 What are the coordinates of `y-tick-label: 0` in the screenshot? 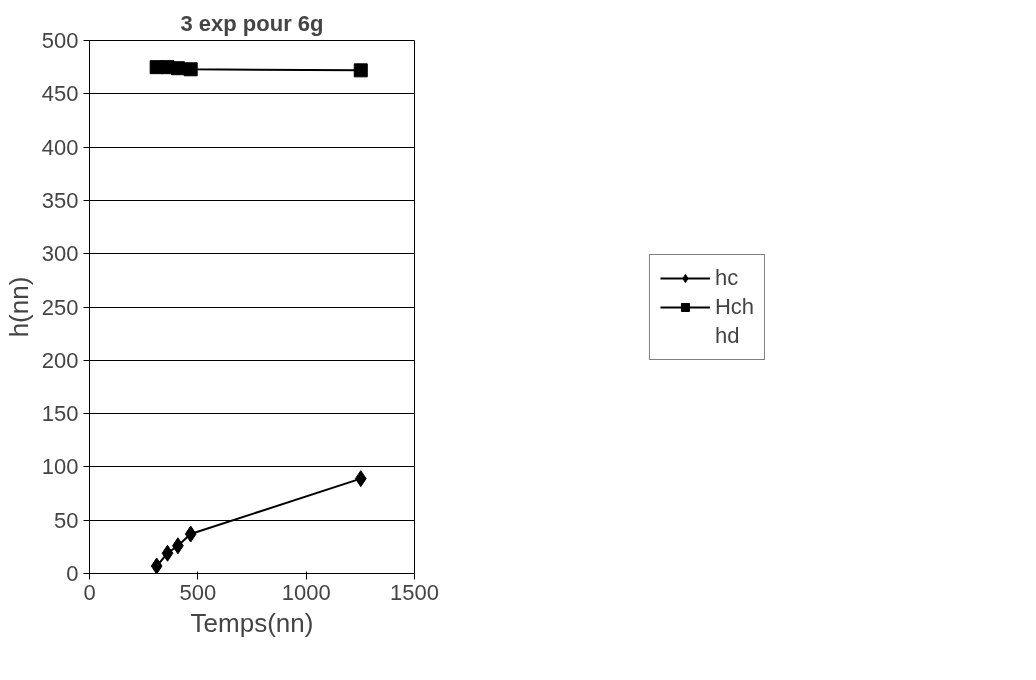 It's located at (72, 573).